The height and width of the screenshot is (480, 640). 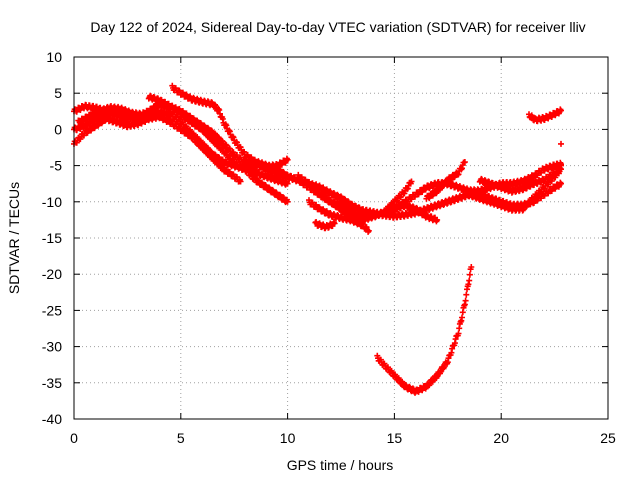 I want to click on y-tick-label: 0, so click(x=58, y=129).